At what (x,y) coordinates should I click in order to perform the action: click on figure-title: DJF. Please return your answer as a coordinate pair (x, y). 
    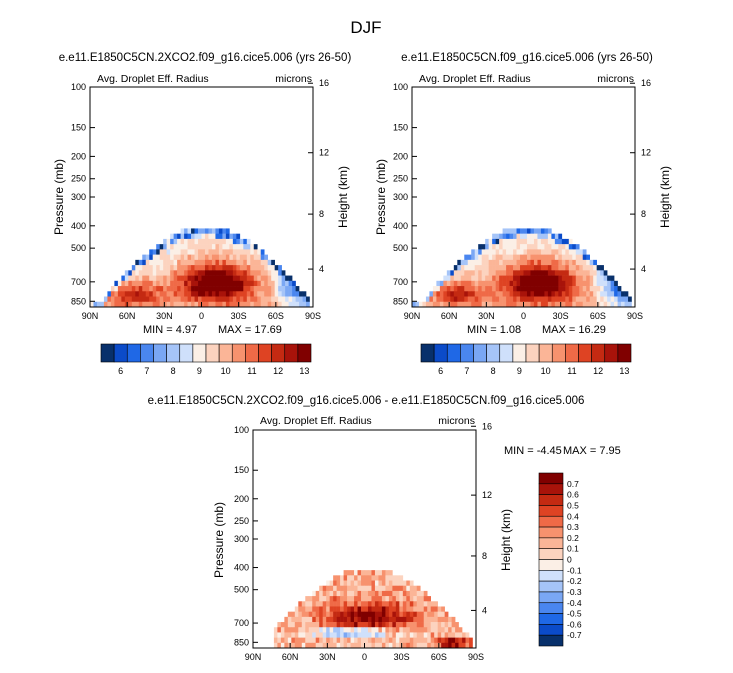
    Looking at the image, I should click on (365, 27).